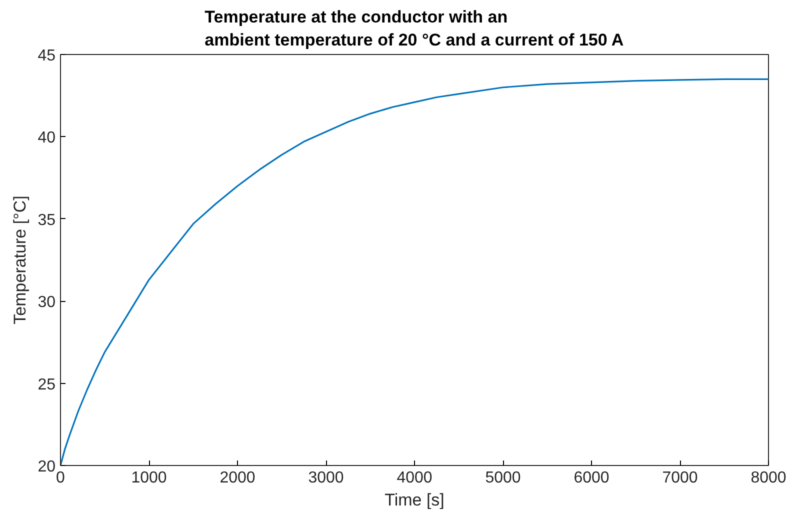 This screenshot has width=790, height=512. Describe the element at coordinates (47, 138) in the screenshot. I see `y-tick-label: 40` at that location.